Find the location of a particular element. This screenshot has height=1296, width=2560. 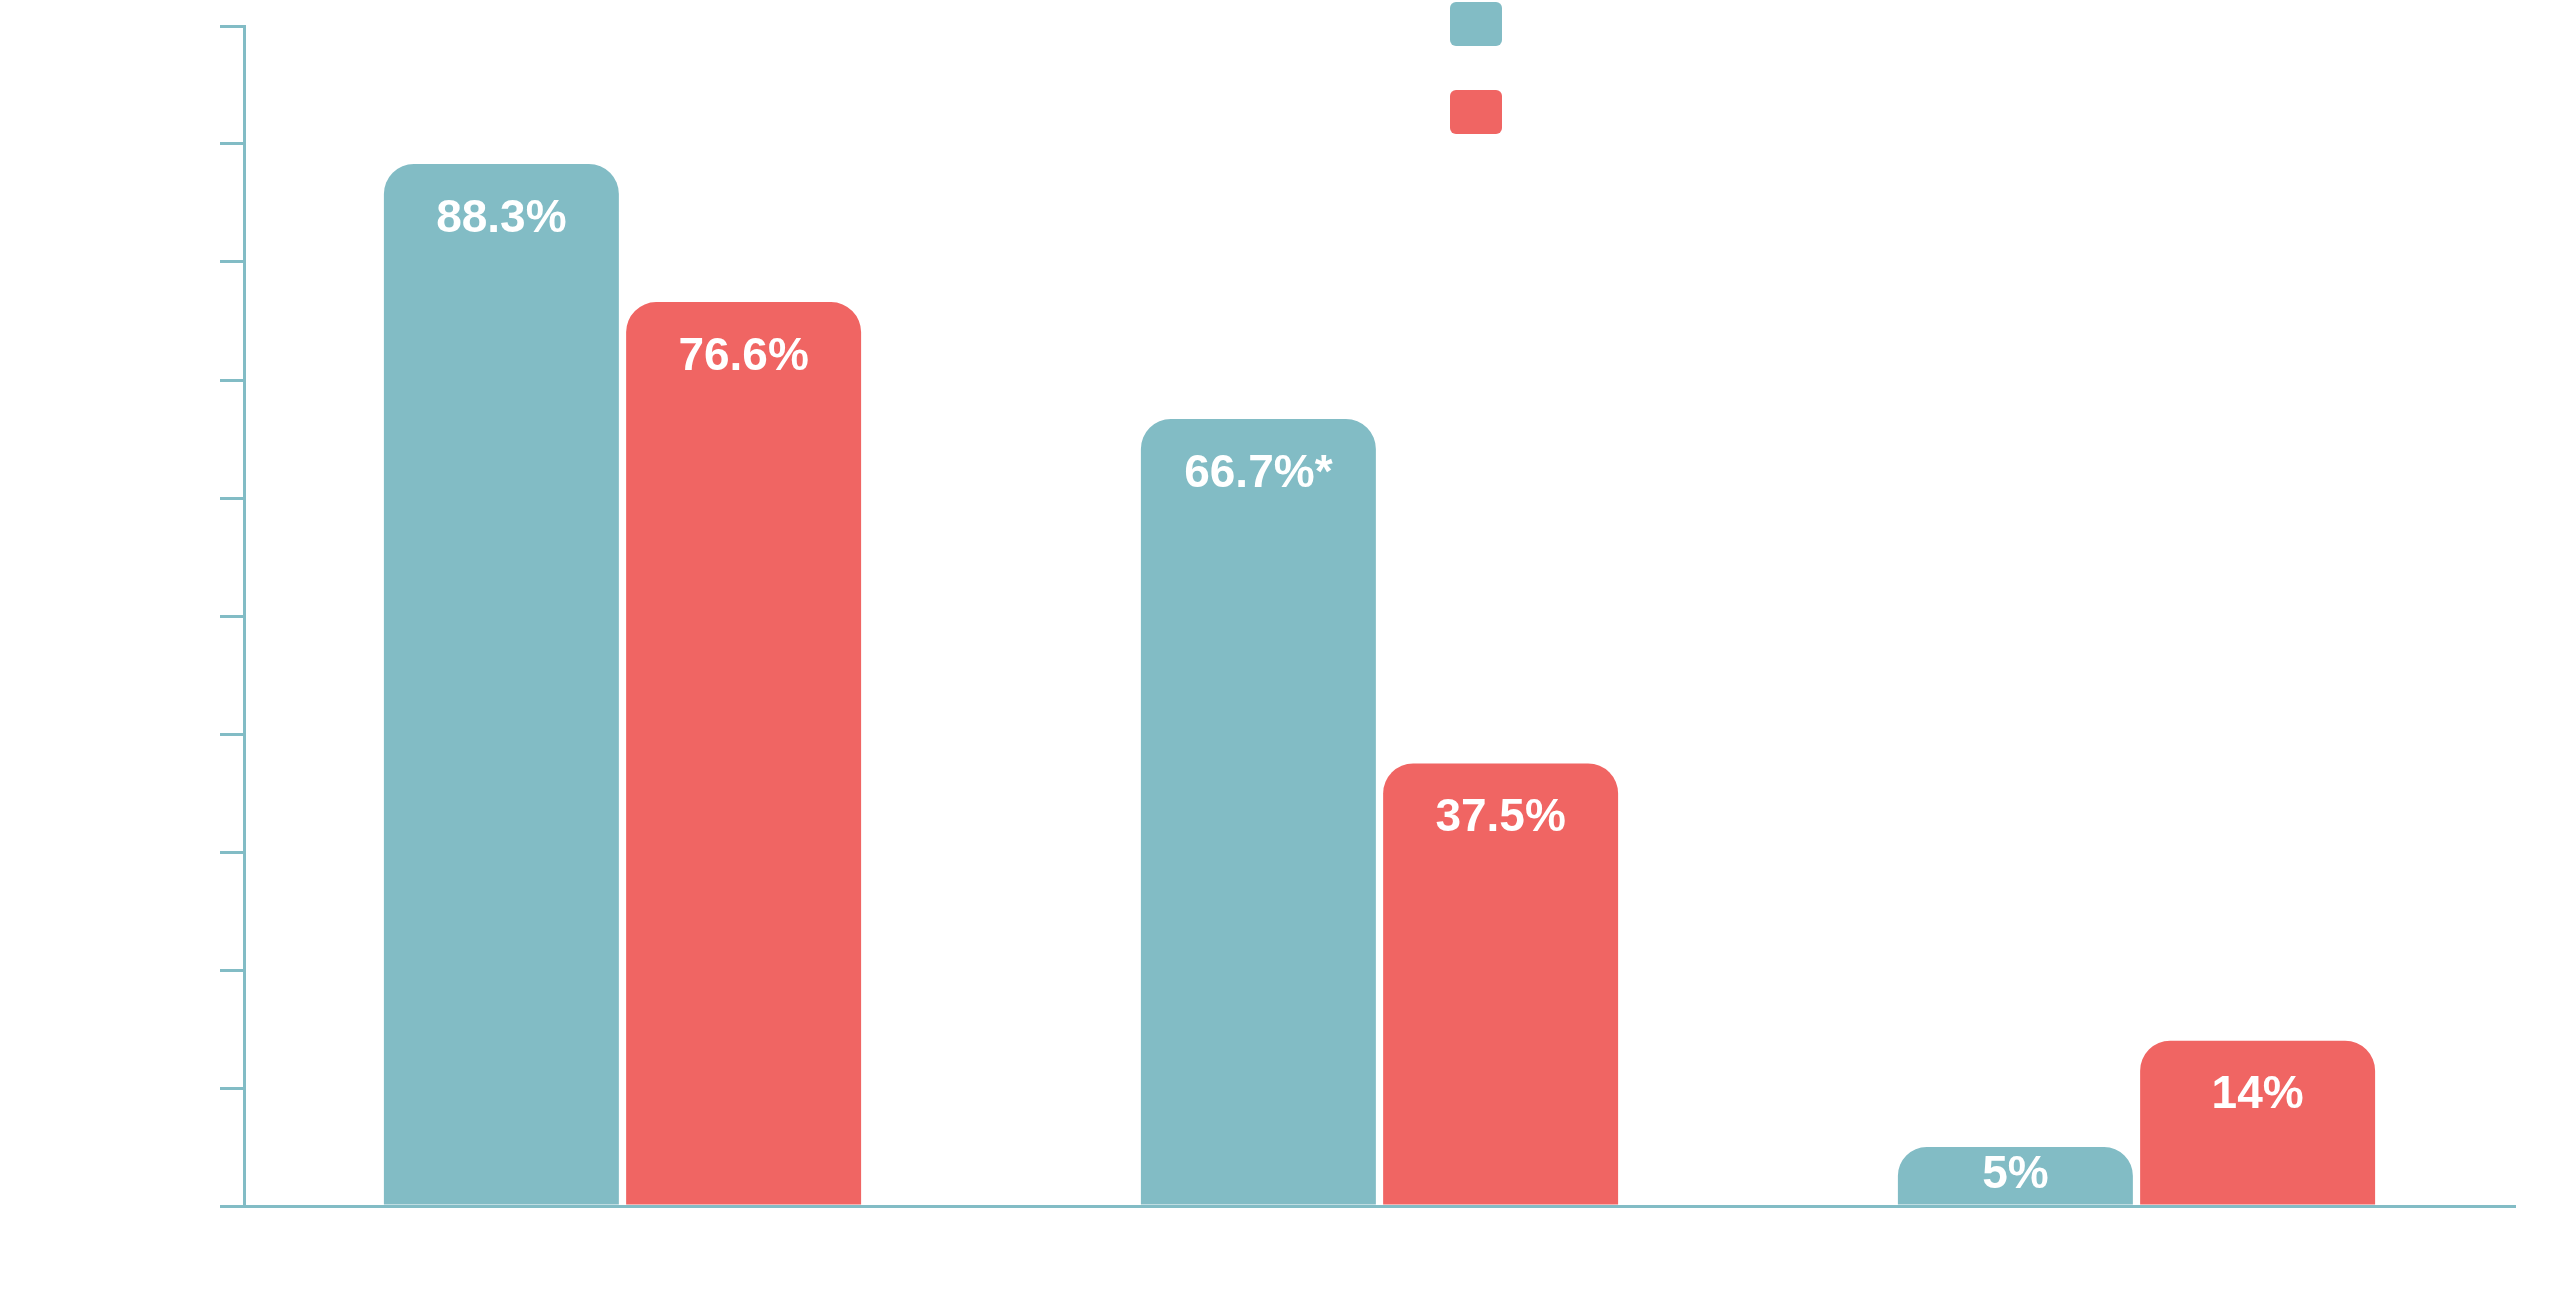

data-label: 14% is located at coordinates (2257, 1092).